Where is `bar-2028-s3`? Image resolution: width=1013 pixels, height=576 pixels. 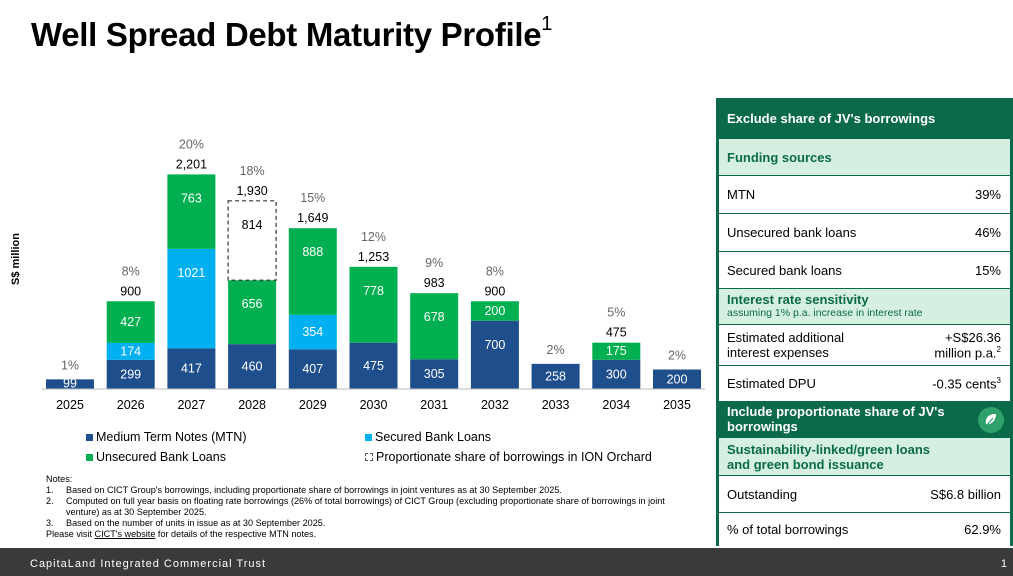 bar-2028-s3 is located at coordinates (252, 240).